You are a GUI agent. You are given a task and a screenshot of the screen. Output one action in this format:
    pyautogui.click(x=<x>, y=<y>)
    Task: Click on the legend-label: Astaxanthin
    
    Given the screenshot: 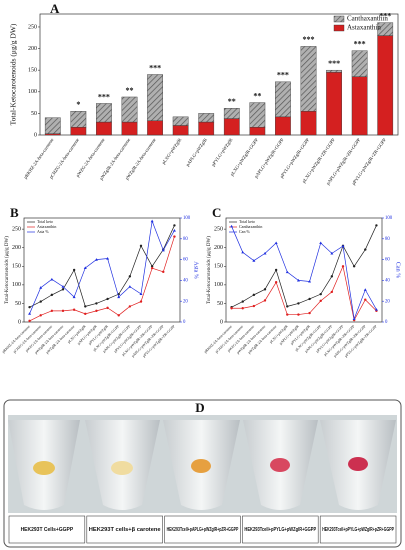 What is the action you would take?
    pyautogui.click(x=46, y=226)
    